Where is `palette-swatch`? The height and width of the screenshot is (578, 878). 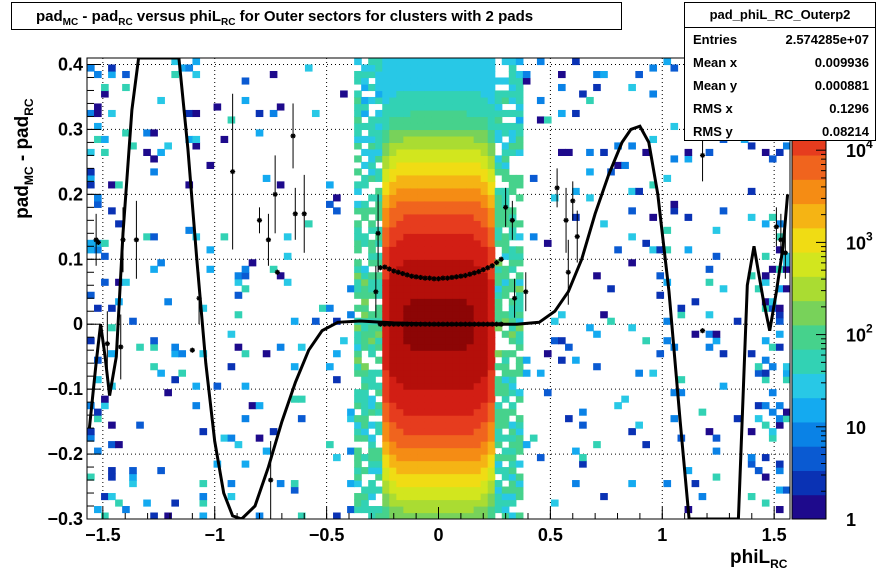
palette-swatch is located at coordinates (809, 264).